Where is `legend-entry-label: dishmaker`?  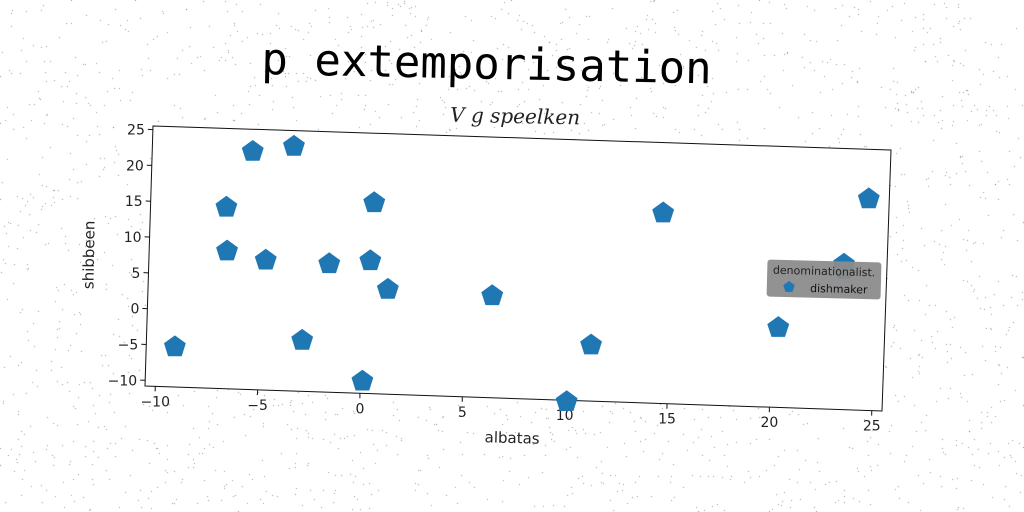 legend-entry-label: dishmaker is located at coordinates (839, 289).